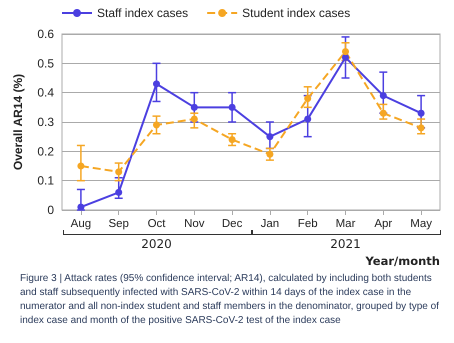  I want to click on y-tick-label: 0.3, so click(45, 122).